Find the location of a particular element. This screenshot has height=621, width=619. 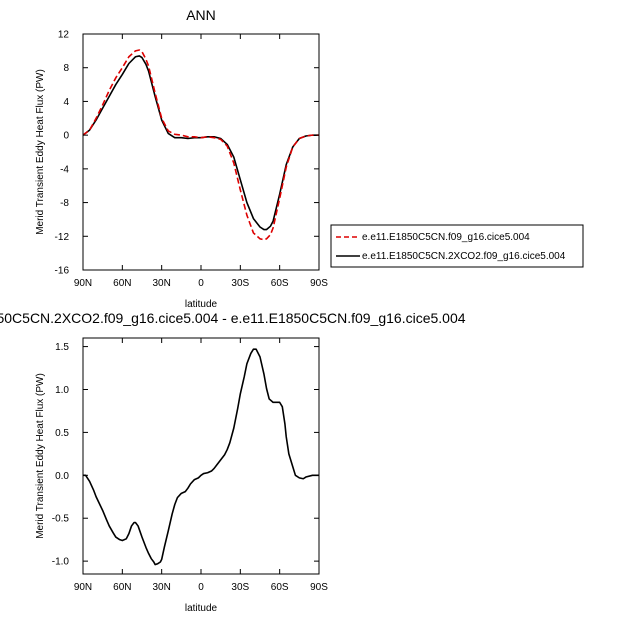

bottom-series-layer is located at coordinates (201, 457).